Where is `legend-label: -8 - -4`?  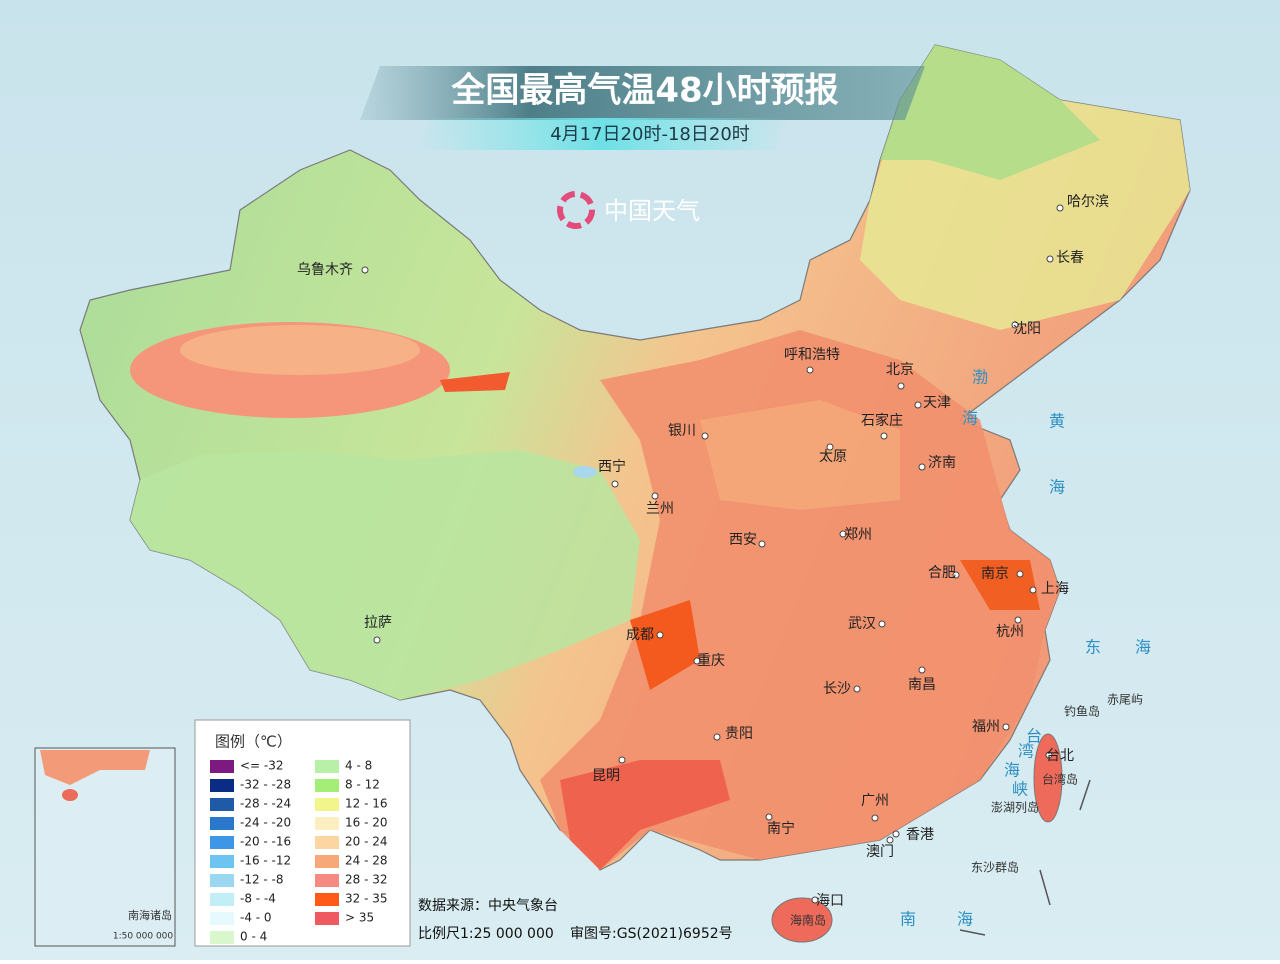
legend-label: -8 - -4 is located at coordinates (258, 899).